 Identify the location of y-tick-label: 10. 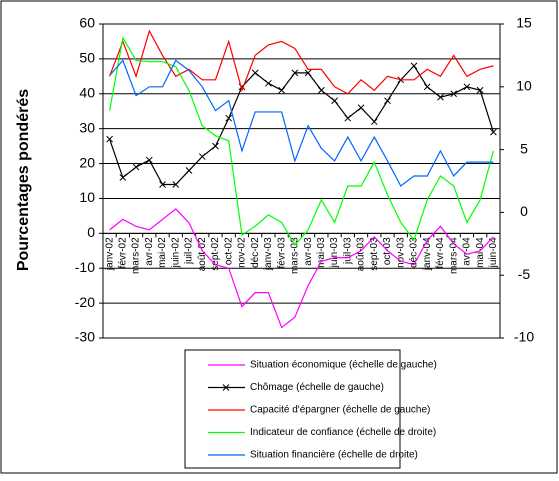
(87, 197).